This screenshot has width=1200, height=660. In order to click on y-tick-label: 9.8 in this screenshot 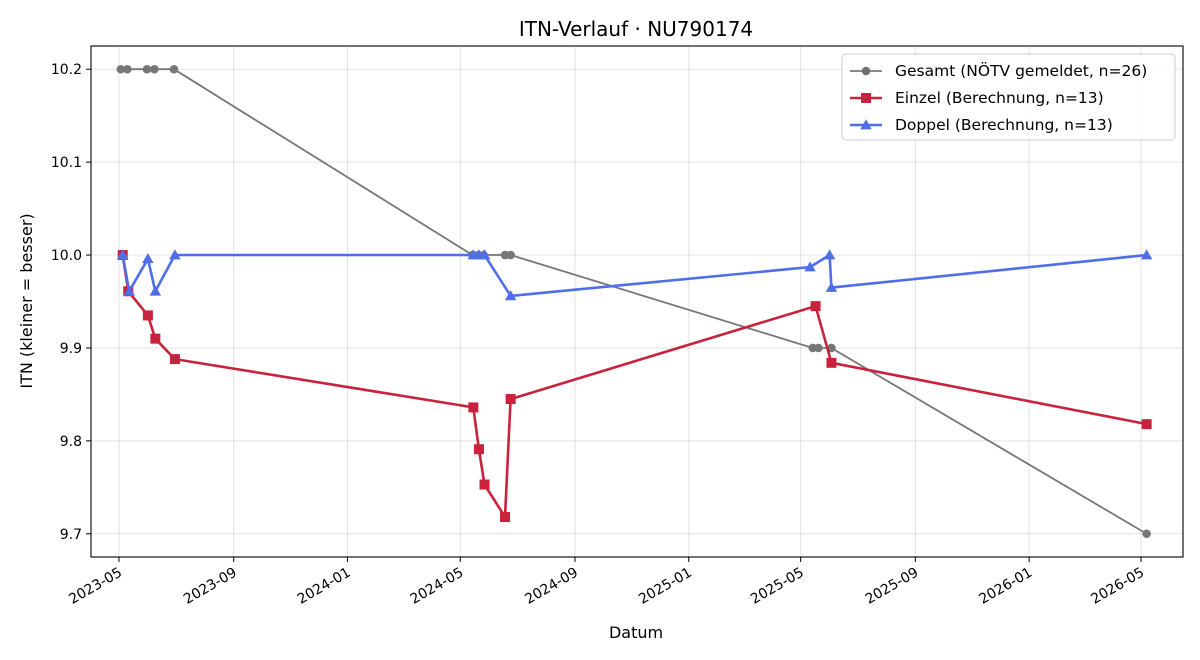, I will do `click(71, 442)`.